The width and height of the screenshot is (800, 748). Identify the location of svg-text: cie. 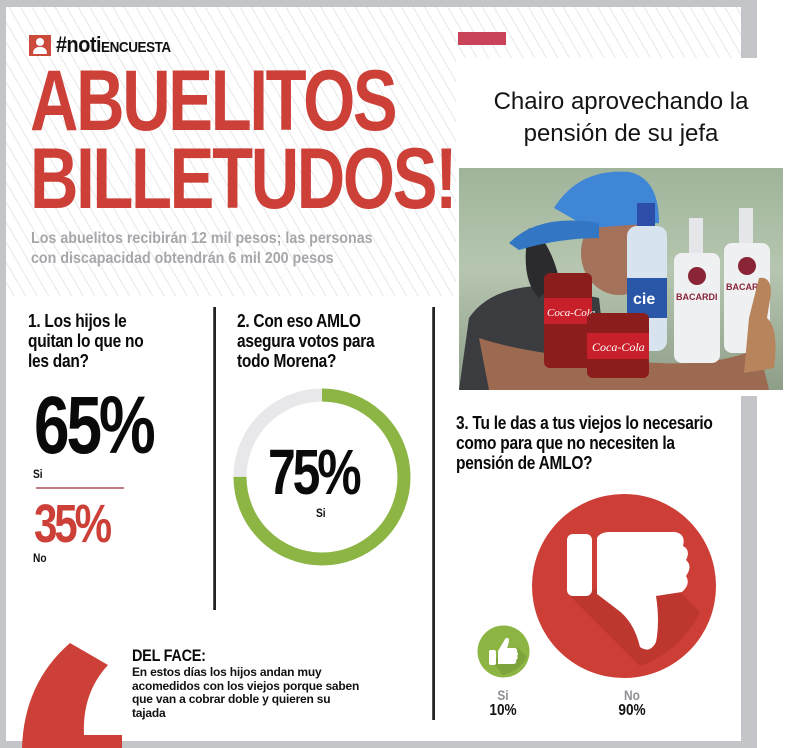
(644, 299).